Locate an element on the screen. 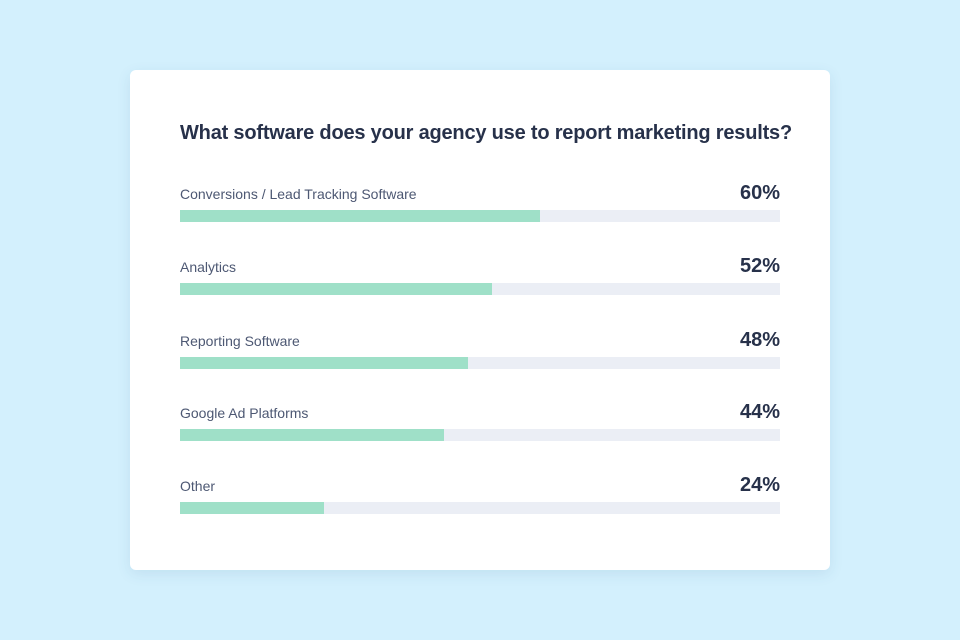  bar-label: Conversions / Lead Tracking Software is located at coordinates (298, 194).